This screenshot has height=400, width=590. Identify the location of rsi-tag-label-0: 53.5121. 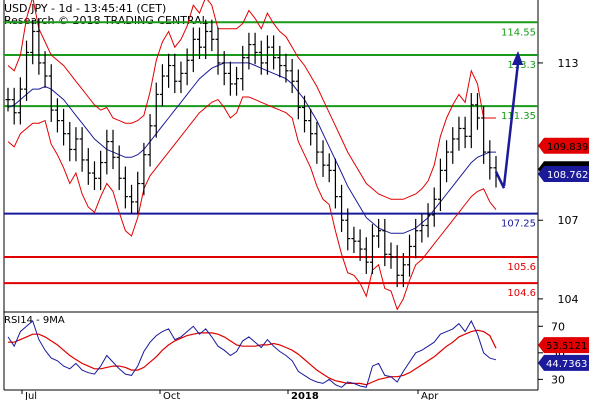
(566, 346).